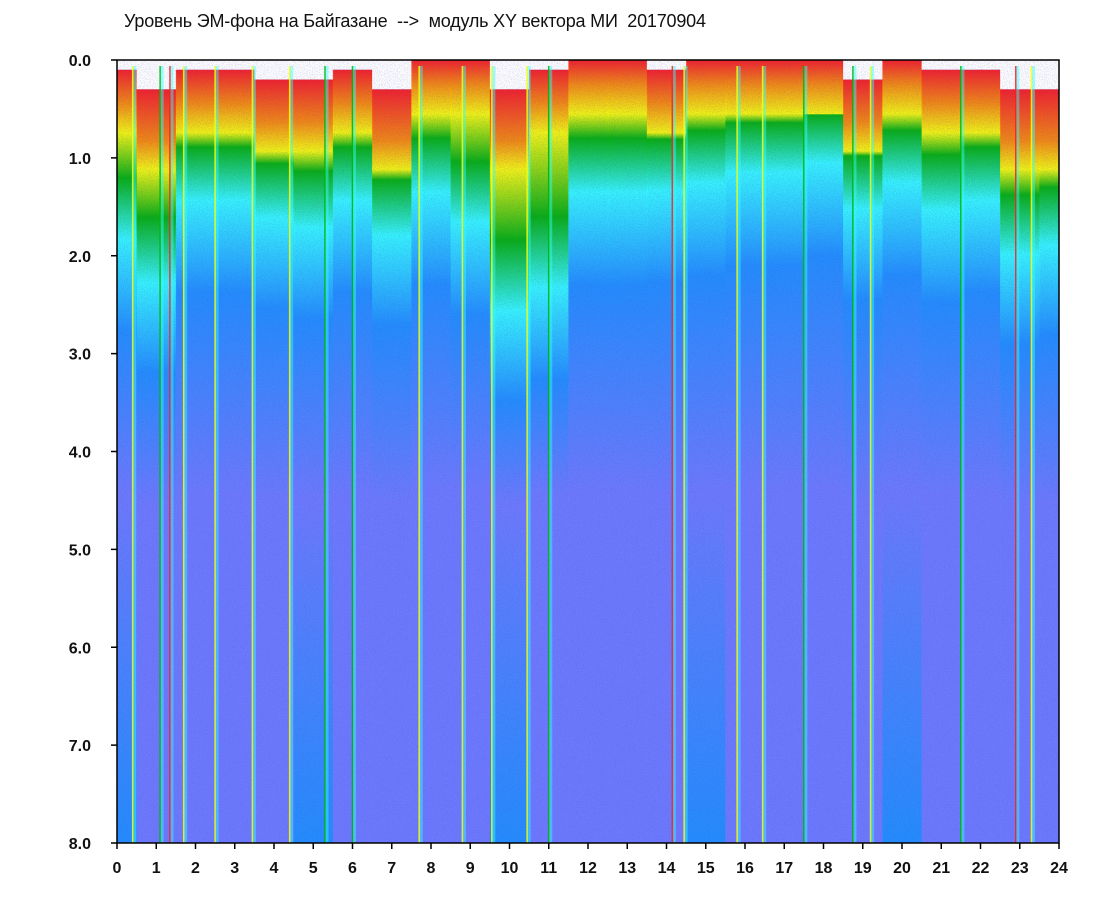 Image resolution: width=1096 pixels, height=900 pixels. What do you see at coordinates (981, 868) in the screenshot?
I see `x-tick-label-22: 22` at bounding box center [981, 868].